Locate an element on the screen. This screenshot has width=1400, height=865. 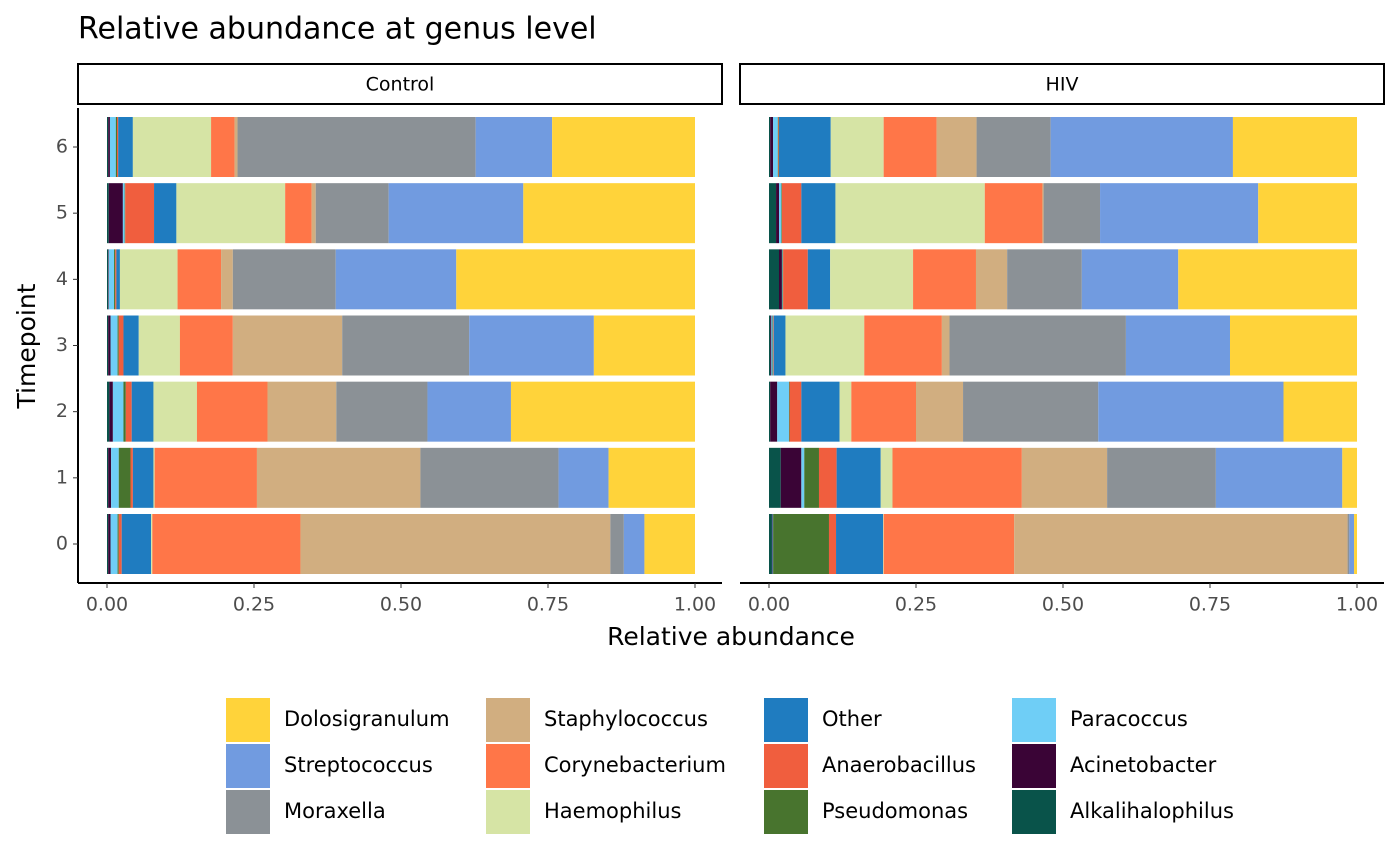
legend-label: Moraxella is located at coordinates (335, 811).